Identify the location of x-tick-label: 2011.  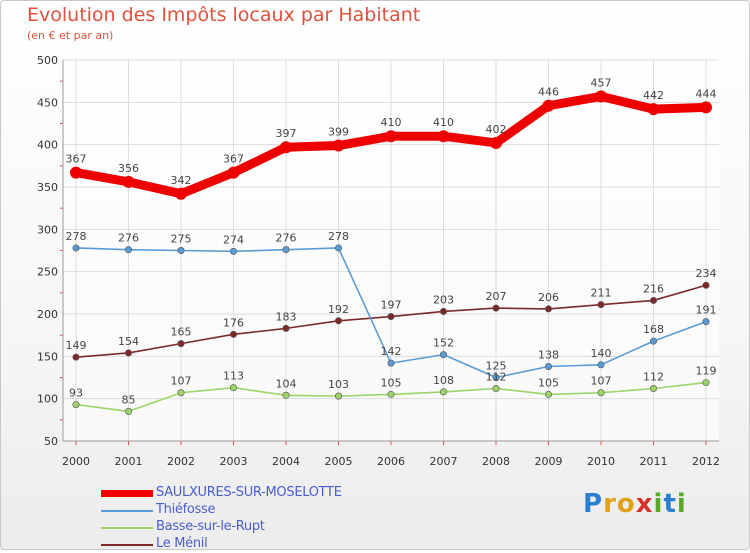
(654, 461).